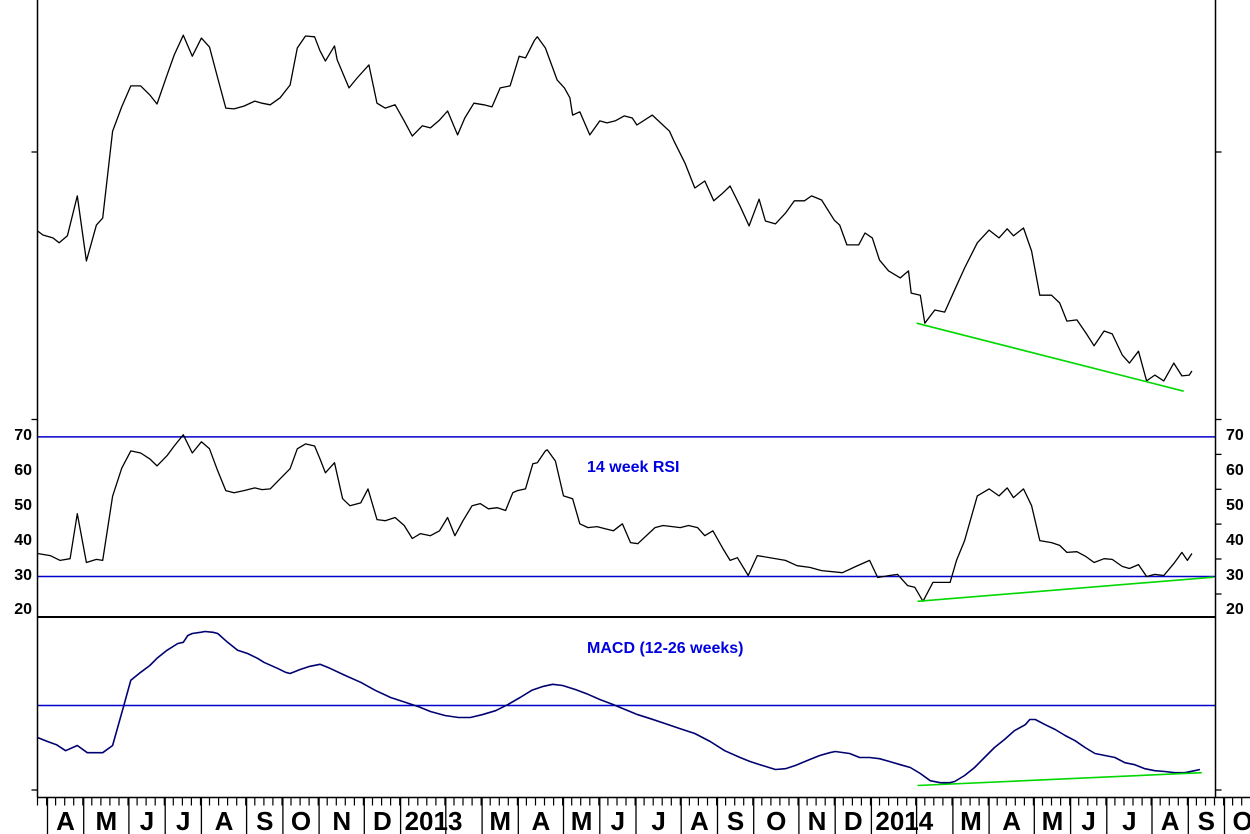  I want to click on rsi-axis-label-left: 60, so click(23, 470).